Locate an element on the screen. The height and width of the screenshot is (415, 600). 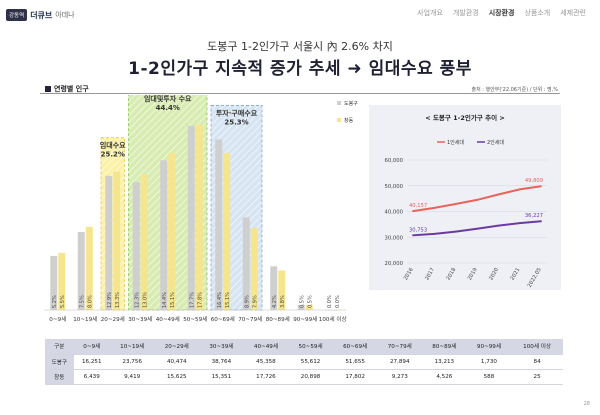
bar-label-changdong: 17.8% is located at coordinates (200, 300).